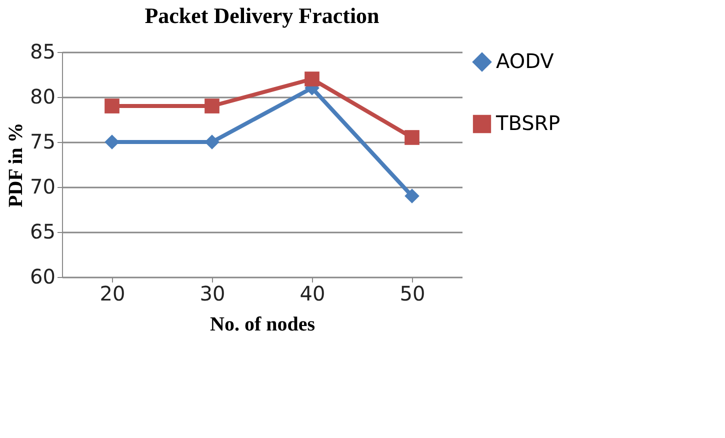 Image resolution: width=725 pixels, height=438 pixels. What do you see at coordinates (313, 294) in the screenshot?
I see `x-tick-label: 40` at bounding box center [313, 294].